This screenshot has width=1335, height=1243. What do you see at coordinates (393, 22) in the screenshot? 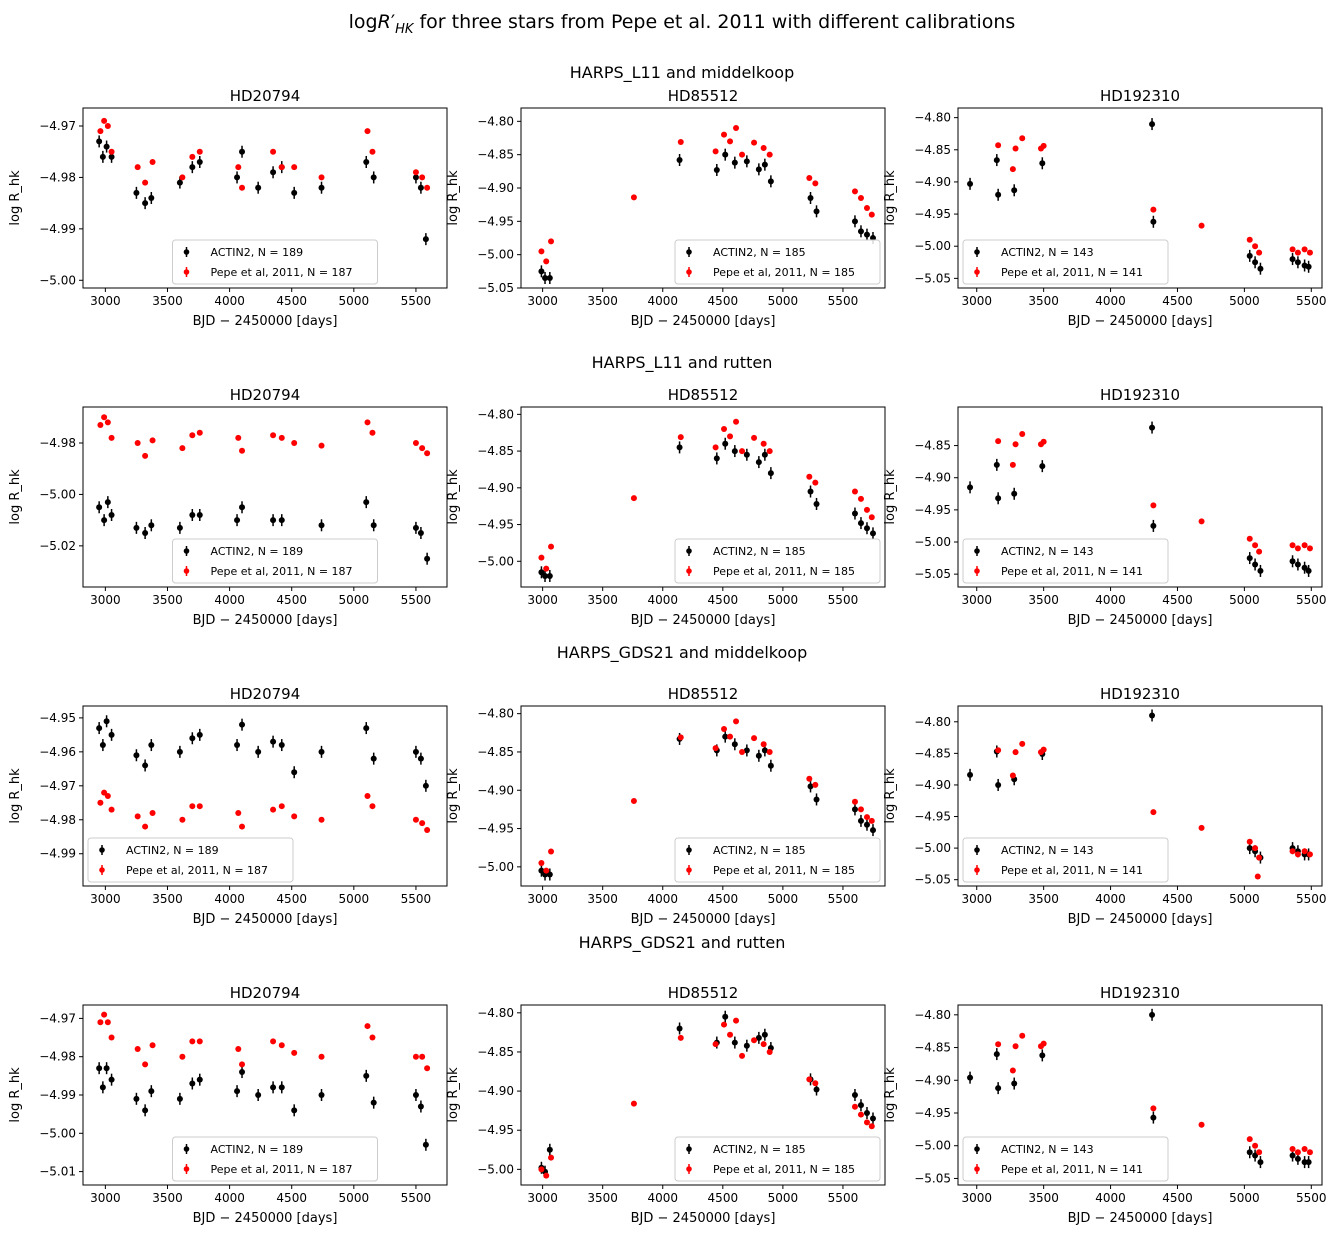
I see `figure-title-prime: ′` at bounding box center [393, 22].